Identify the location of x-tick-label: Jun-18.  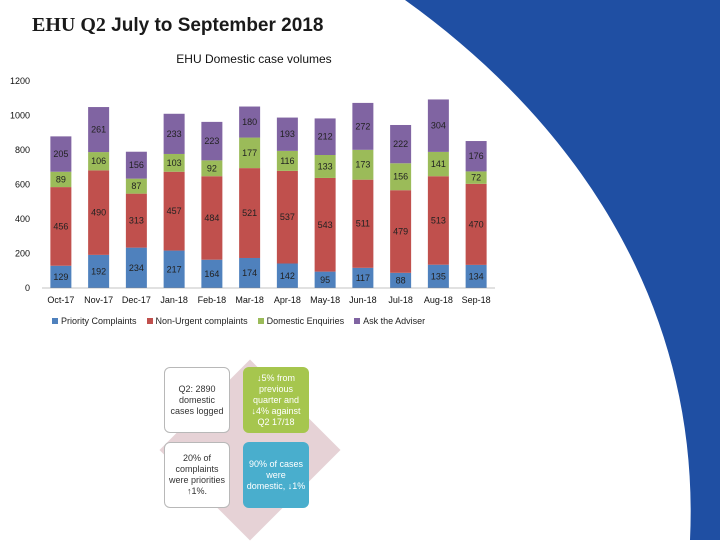
(363, 300).